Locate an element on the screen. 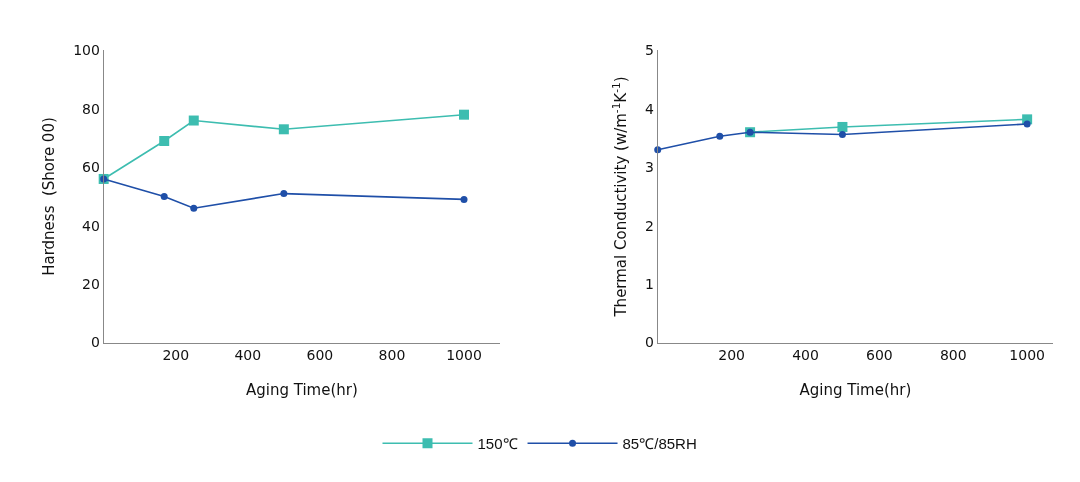 The height and width of the screenshot is (482, 1080). y-tick-label: 40 is located at coordinates (91, 225).